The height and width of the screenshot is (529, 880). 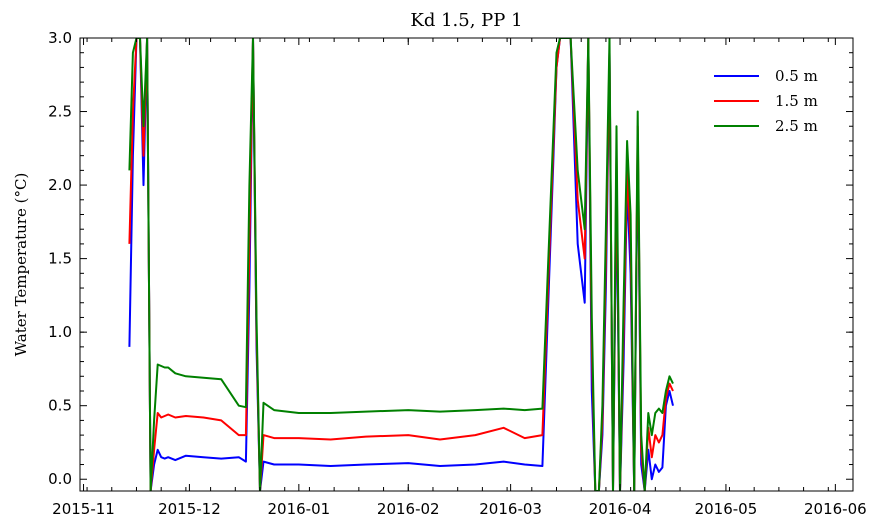 I want to click on x-tick-label: 2015-11, so click(x=83, y=509).